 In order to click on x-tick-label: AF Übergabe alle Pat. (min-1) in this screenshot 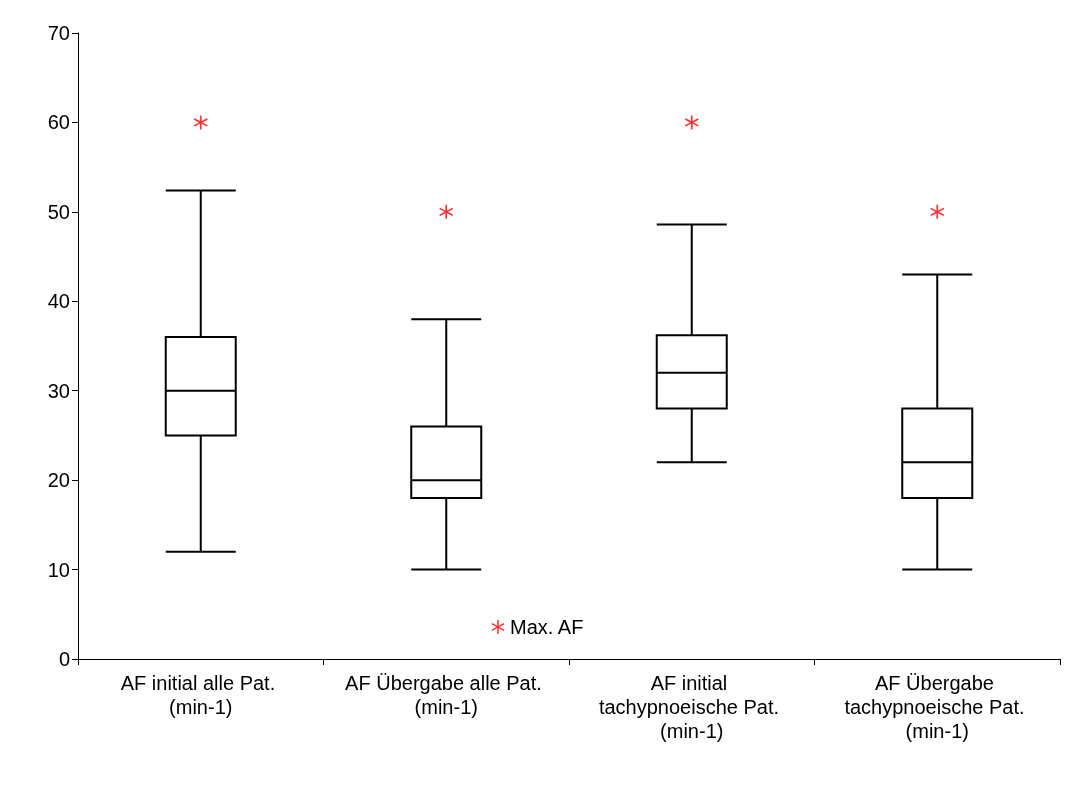, I will do `click(446, 695)`.